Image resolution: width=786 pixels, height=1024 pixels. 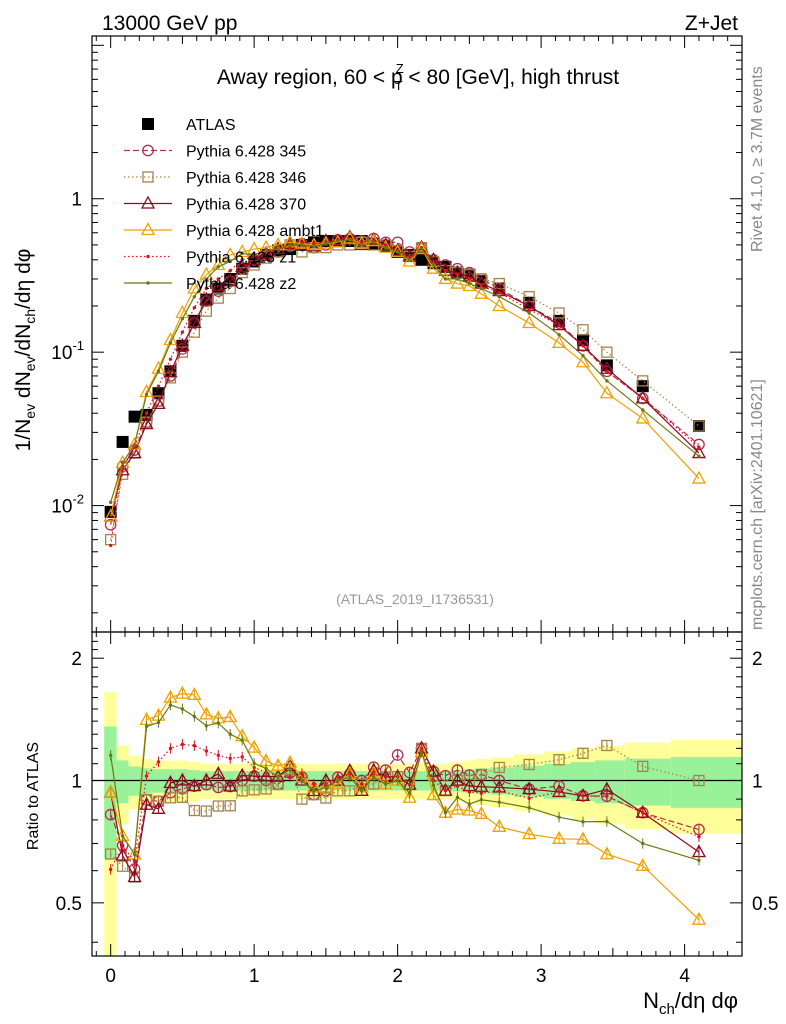 What do you see at coordinates (667, 1009) in the screenshot?
I see `xlabel-sub-a: ch` at bounding box center [667, 1009].